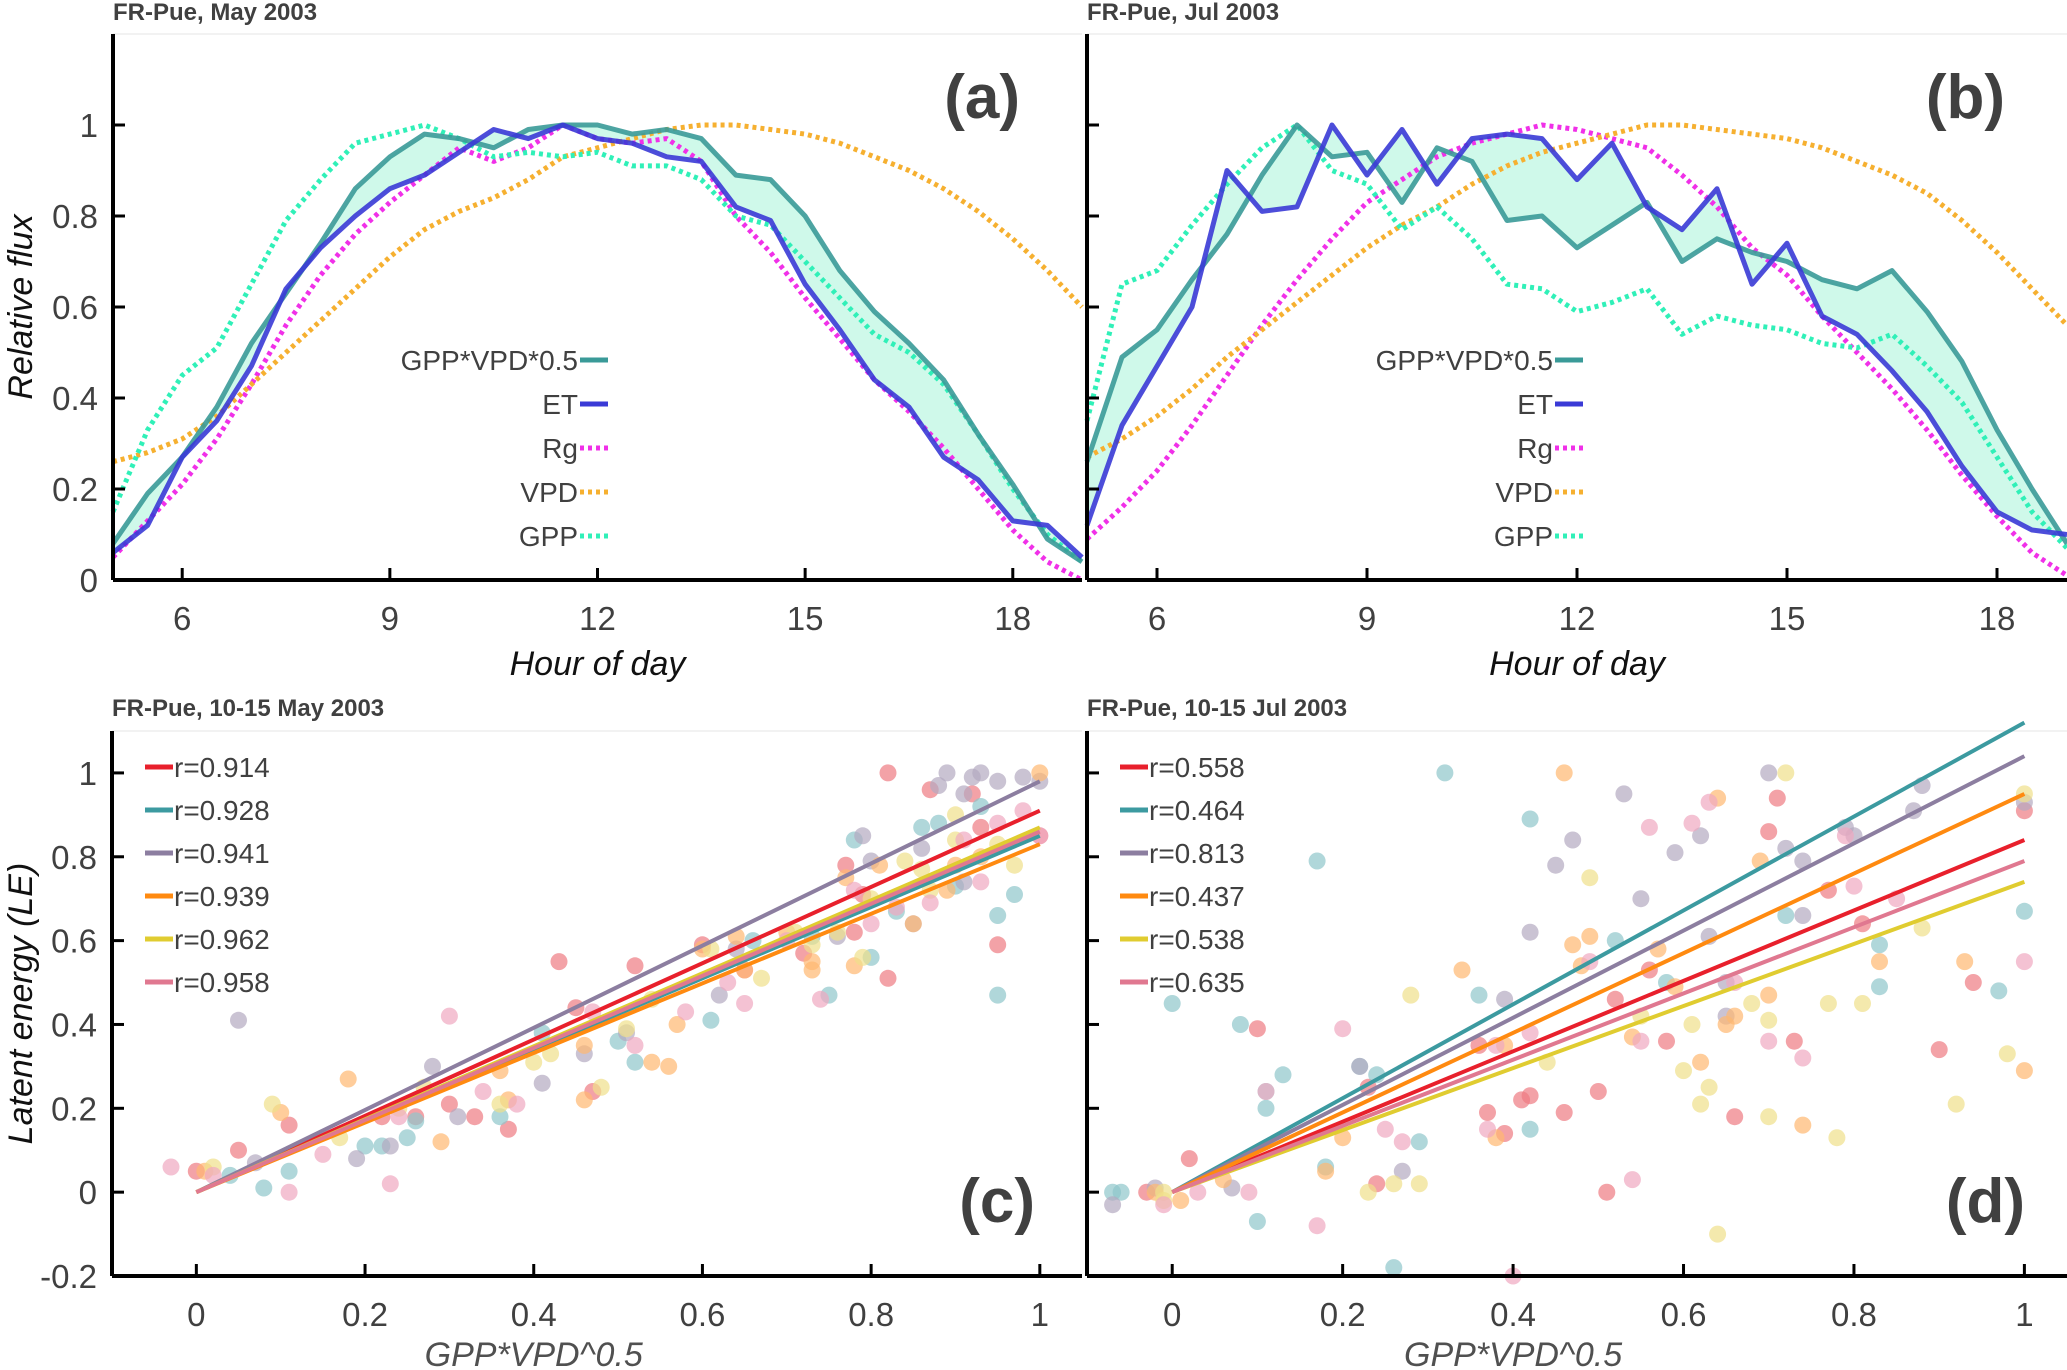 This screenshot has height=1370, width=2067. What do you see at coordinates (982, 97) in the screenshot?
I see `panel-tag: (a)` at bounding box center [982, 97].